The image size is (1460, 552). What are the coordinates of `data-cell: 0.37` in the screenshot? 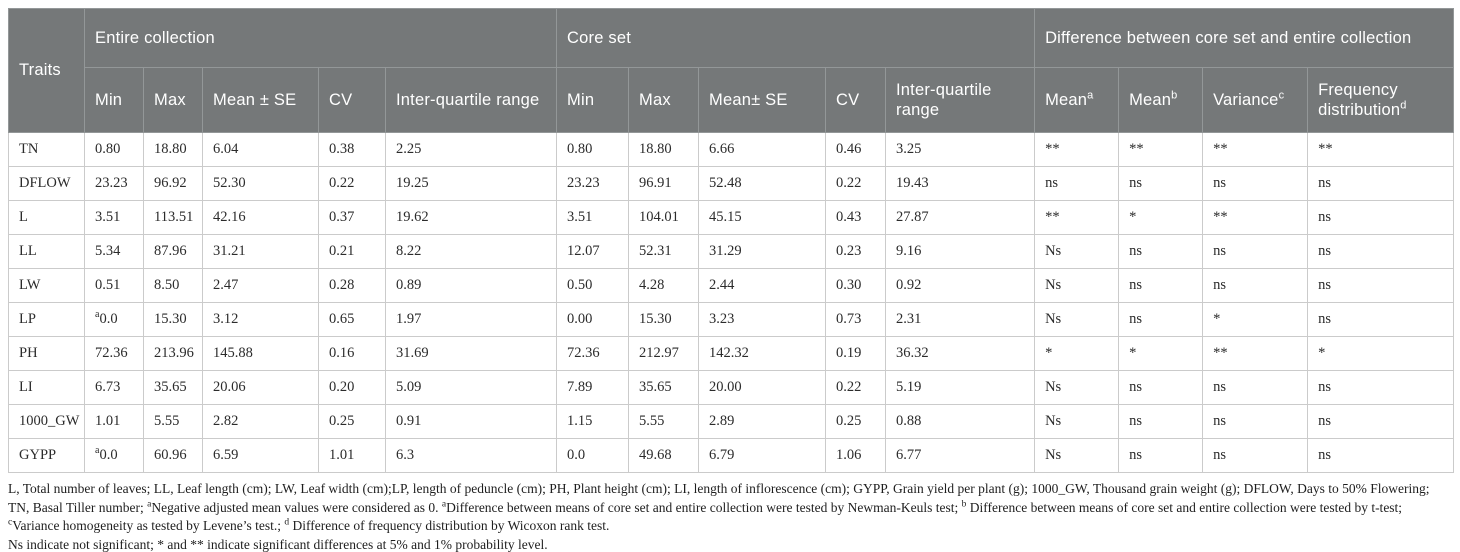 It's located at (352, 217).